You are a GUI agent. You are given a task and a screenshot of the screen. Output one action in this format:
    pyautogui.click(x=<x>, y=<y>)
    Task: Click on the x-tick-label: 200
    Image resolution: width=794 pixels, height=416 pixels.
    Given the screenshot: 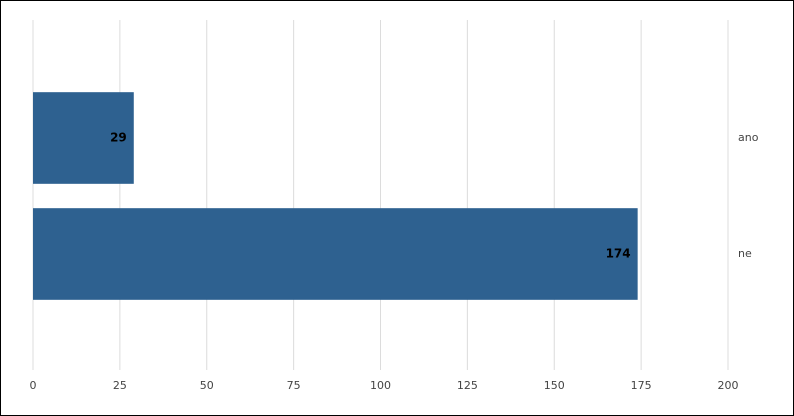 What is the action you would take?
    pyautogui.click(x=728, y=385)
    